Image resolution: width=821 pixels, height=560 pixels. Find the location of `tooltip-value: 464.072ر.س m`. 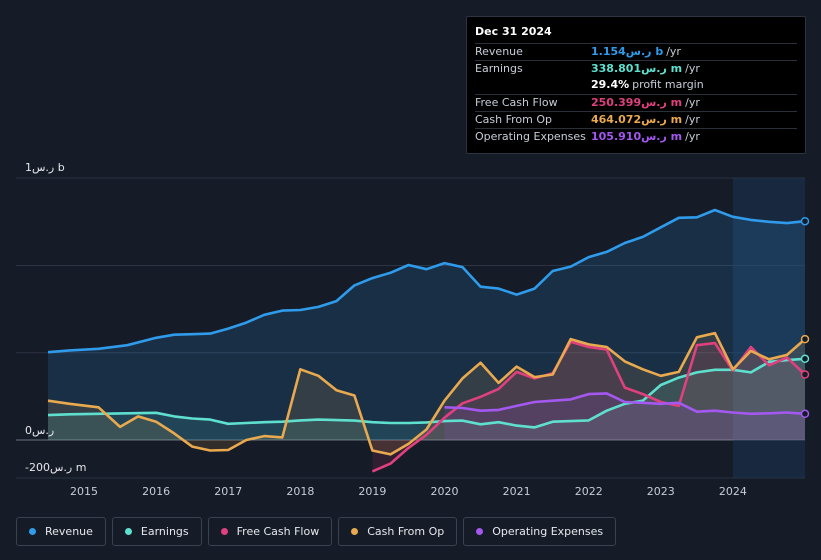

tooltip-value: 464.072ر.س m is located at coordinates (637, 119).